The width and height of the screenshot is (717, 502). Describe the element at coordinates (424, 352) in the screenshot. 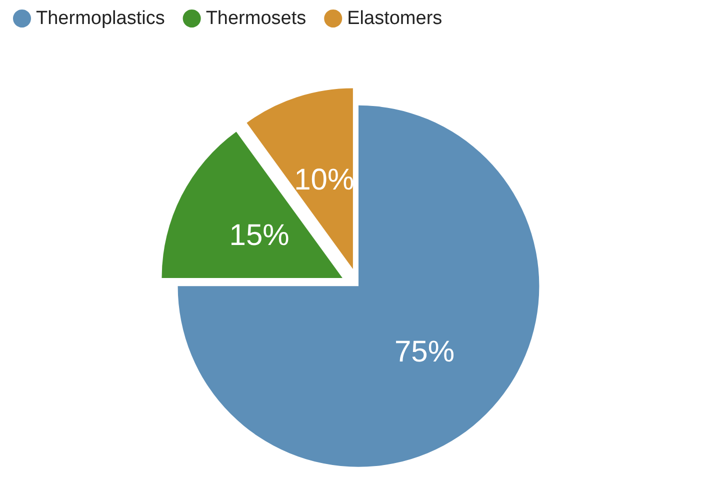

I see `data-label: 75%` at that location.